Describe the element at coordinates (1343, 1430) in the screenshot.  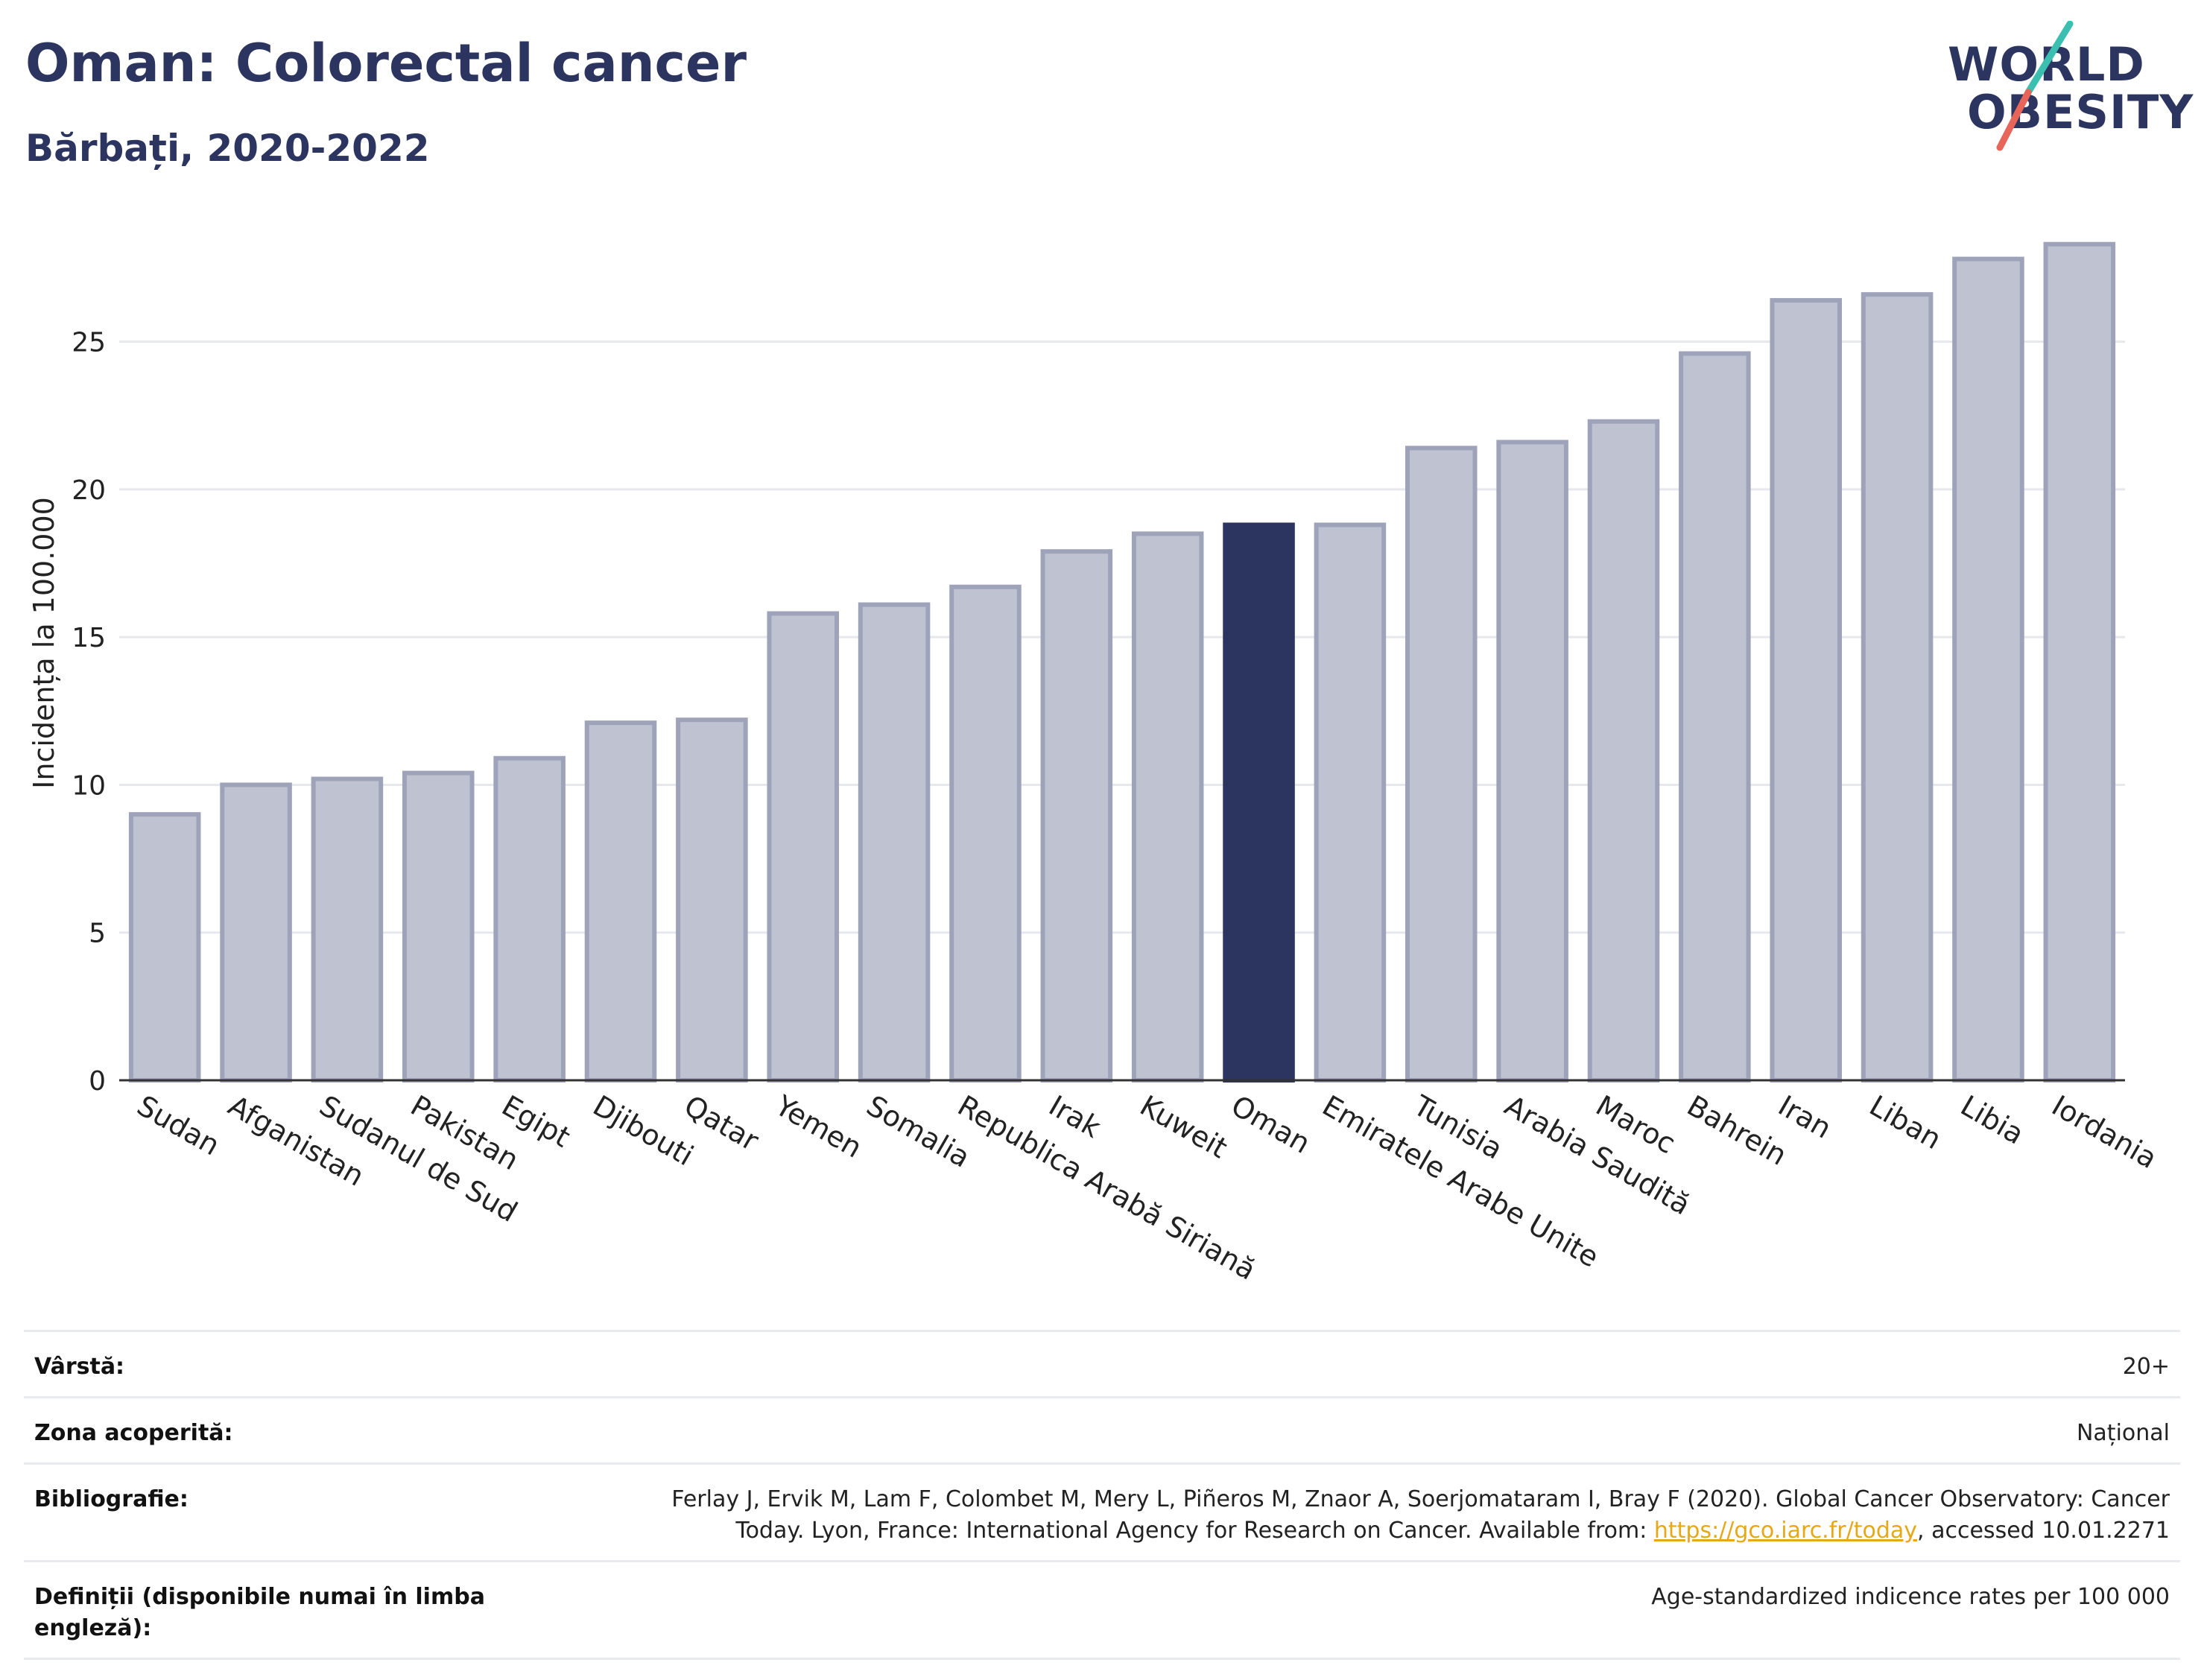
I see `info-value: Național` at that location.